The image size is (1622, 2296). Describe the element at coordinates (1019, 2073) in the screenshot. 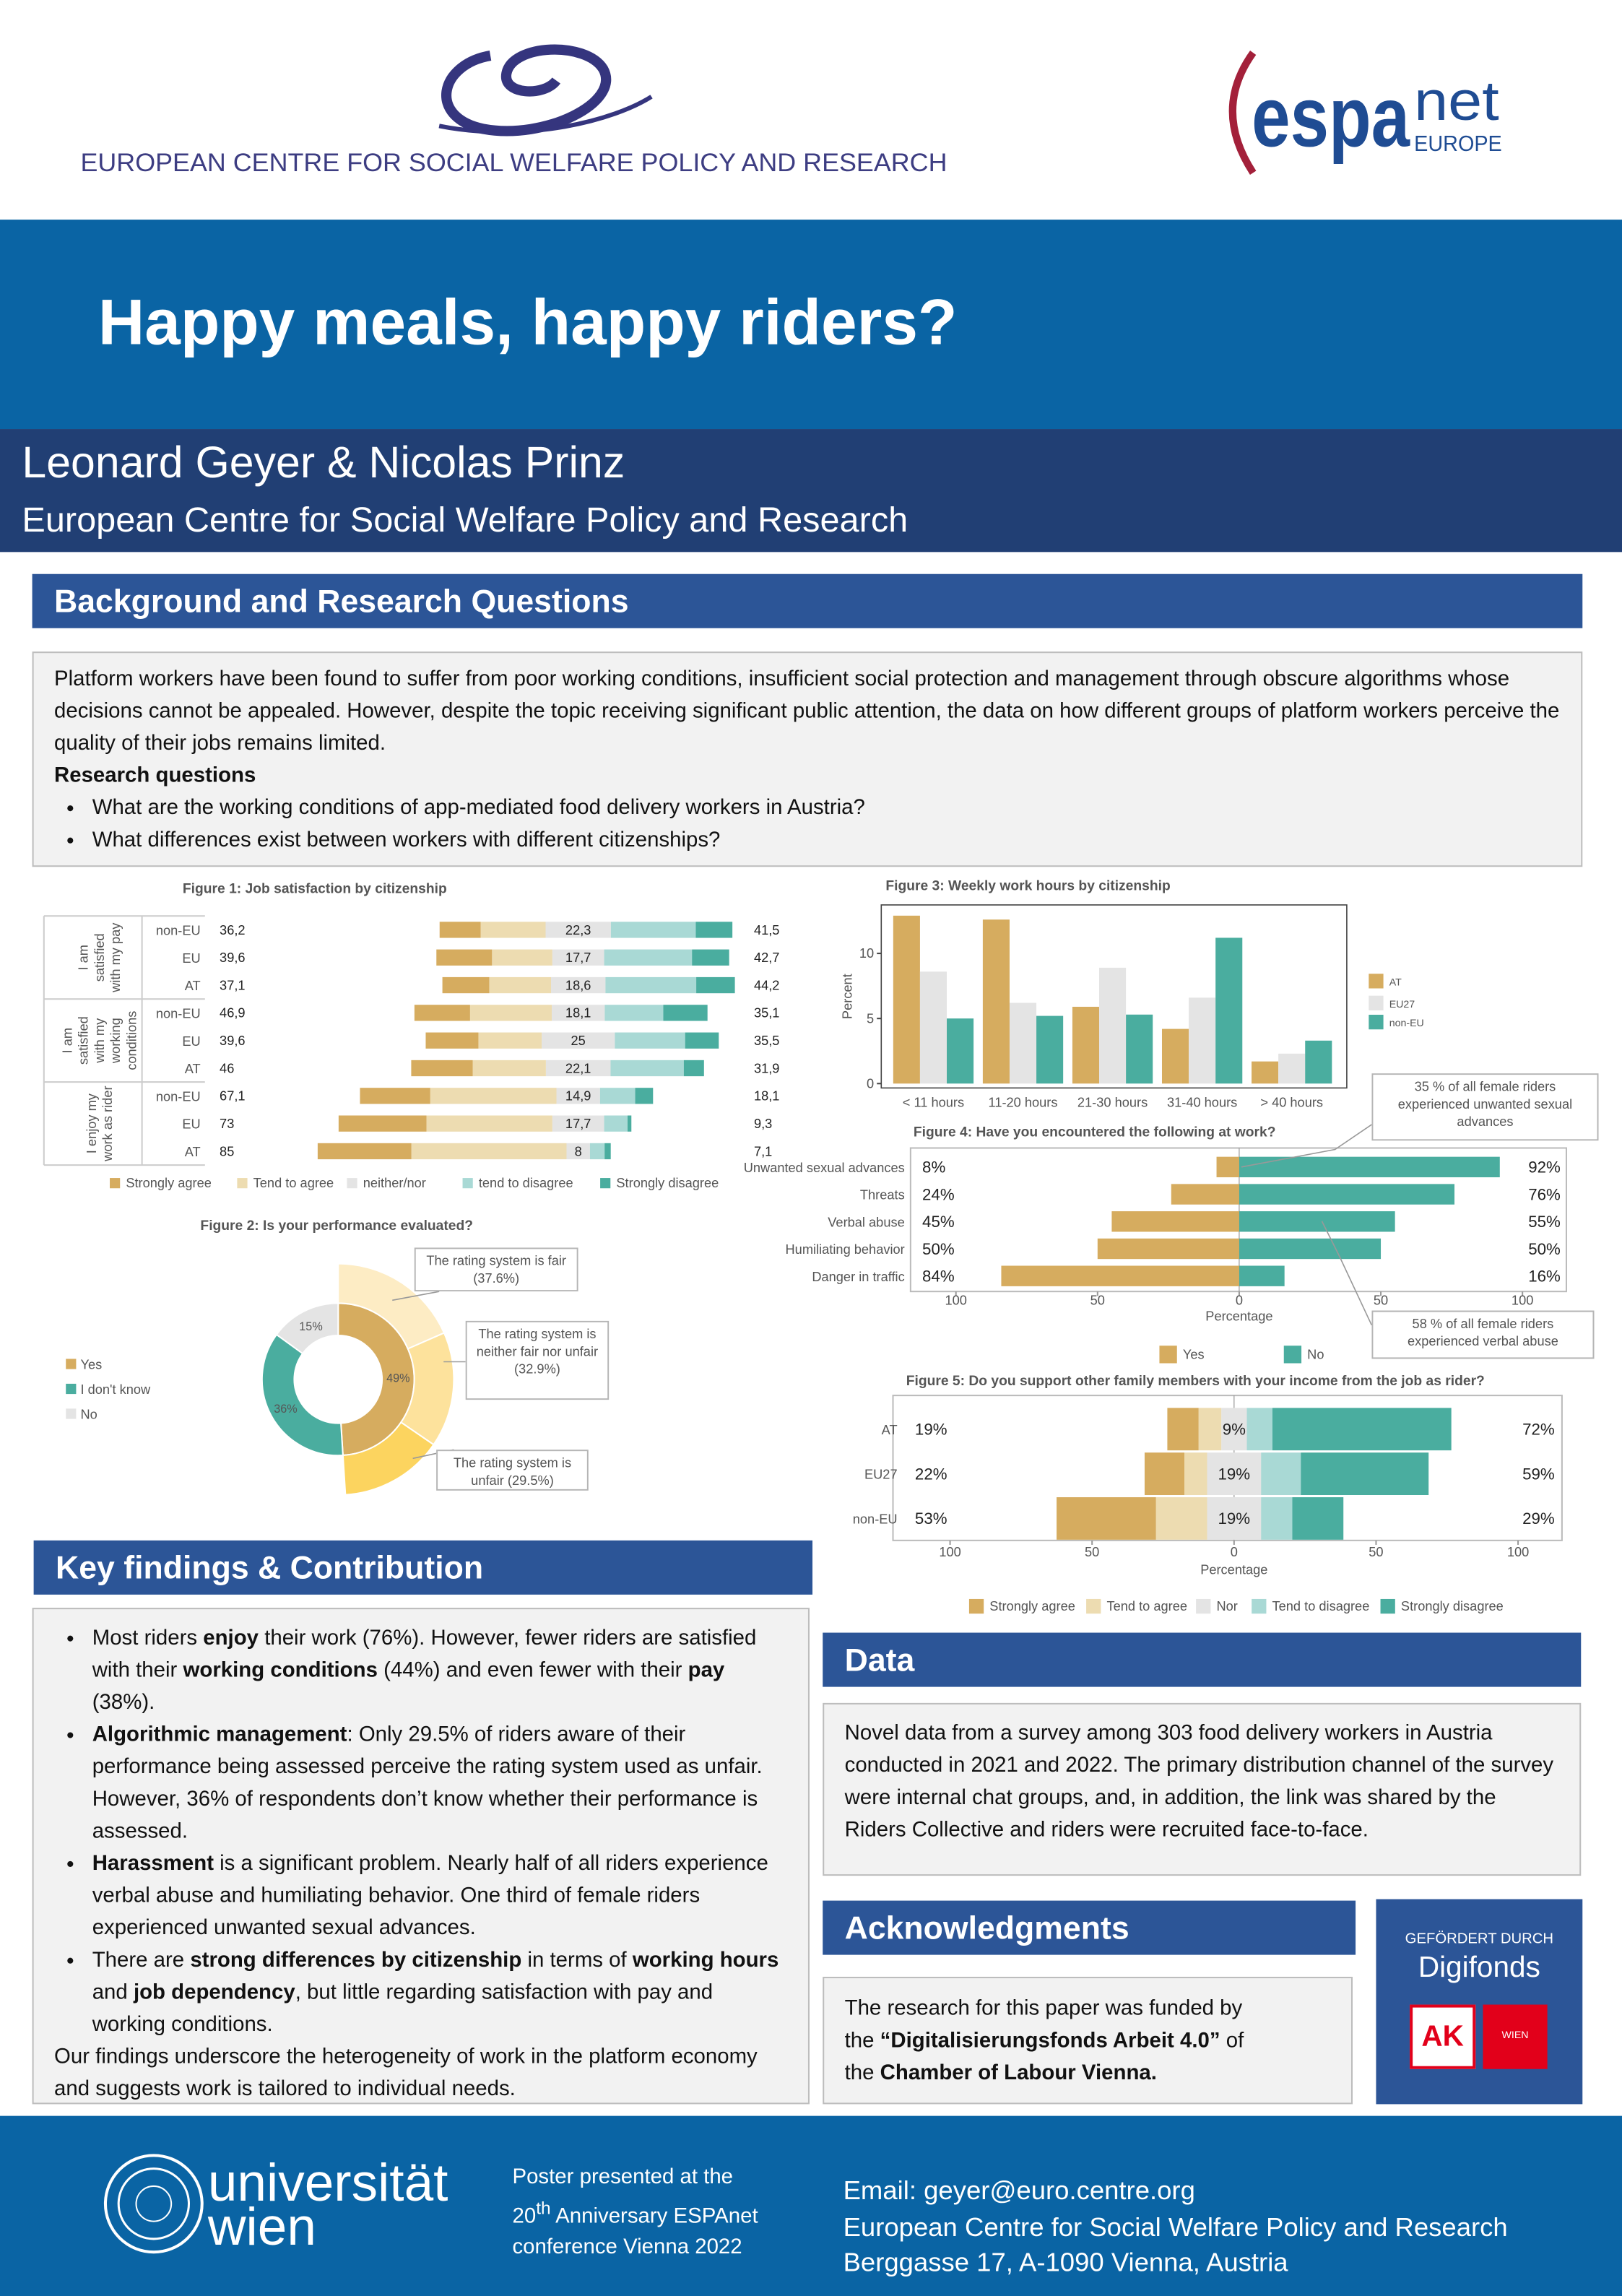

I see `bold-text: Chamber of Labour Vienna.` at that location.